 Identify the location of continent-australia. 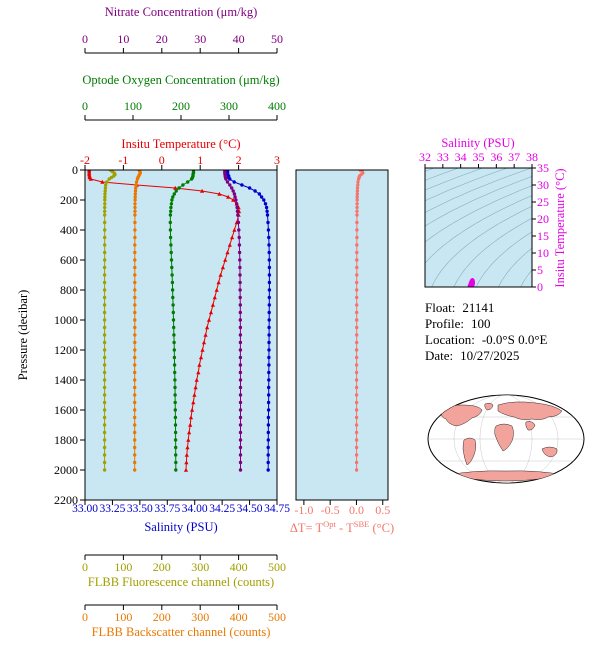
(549, 452).